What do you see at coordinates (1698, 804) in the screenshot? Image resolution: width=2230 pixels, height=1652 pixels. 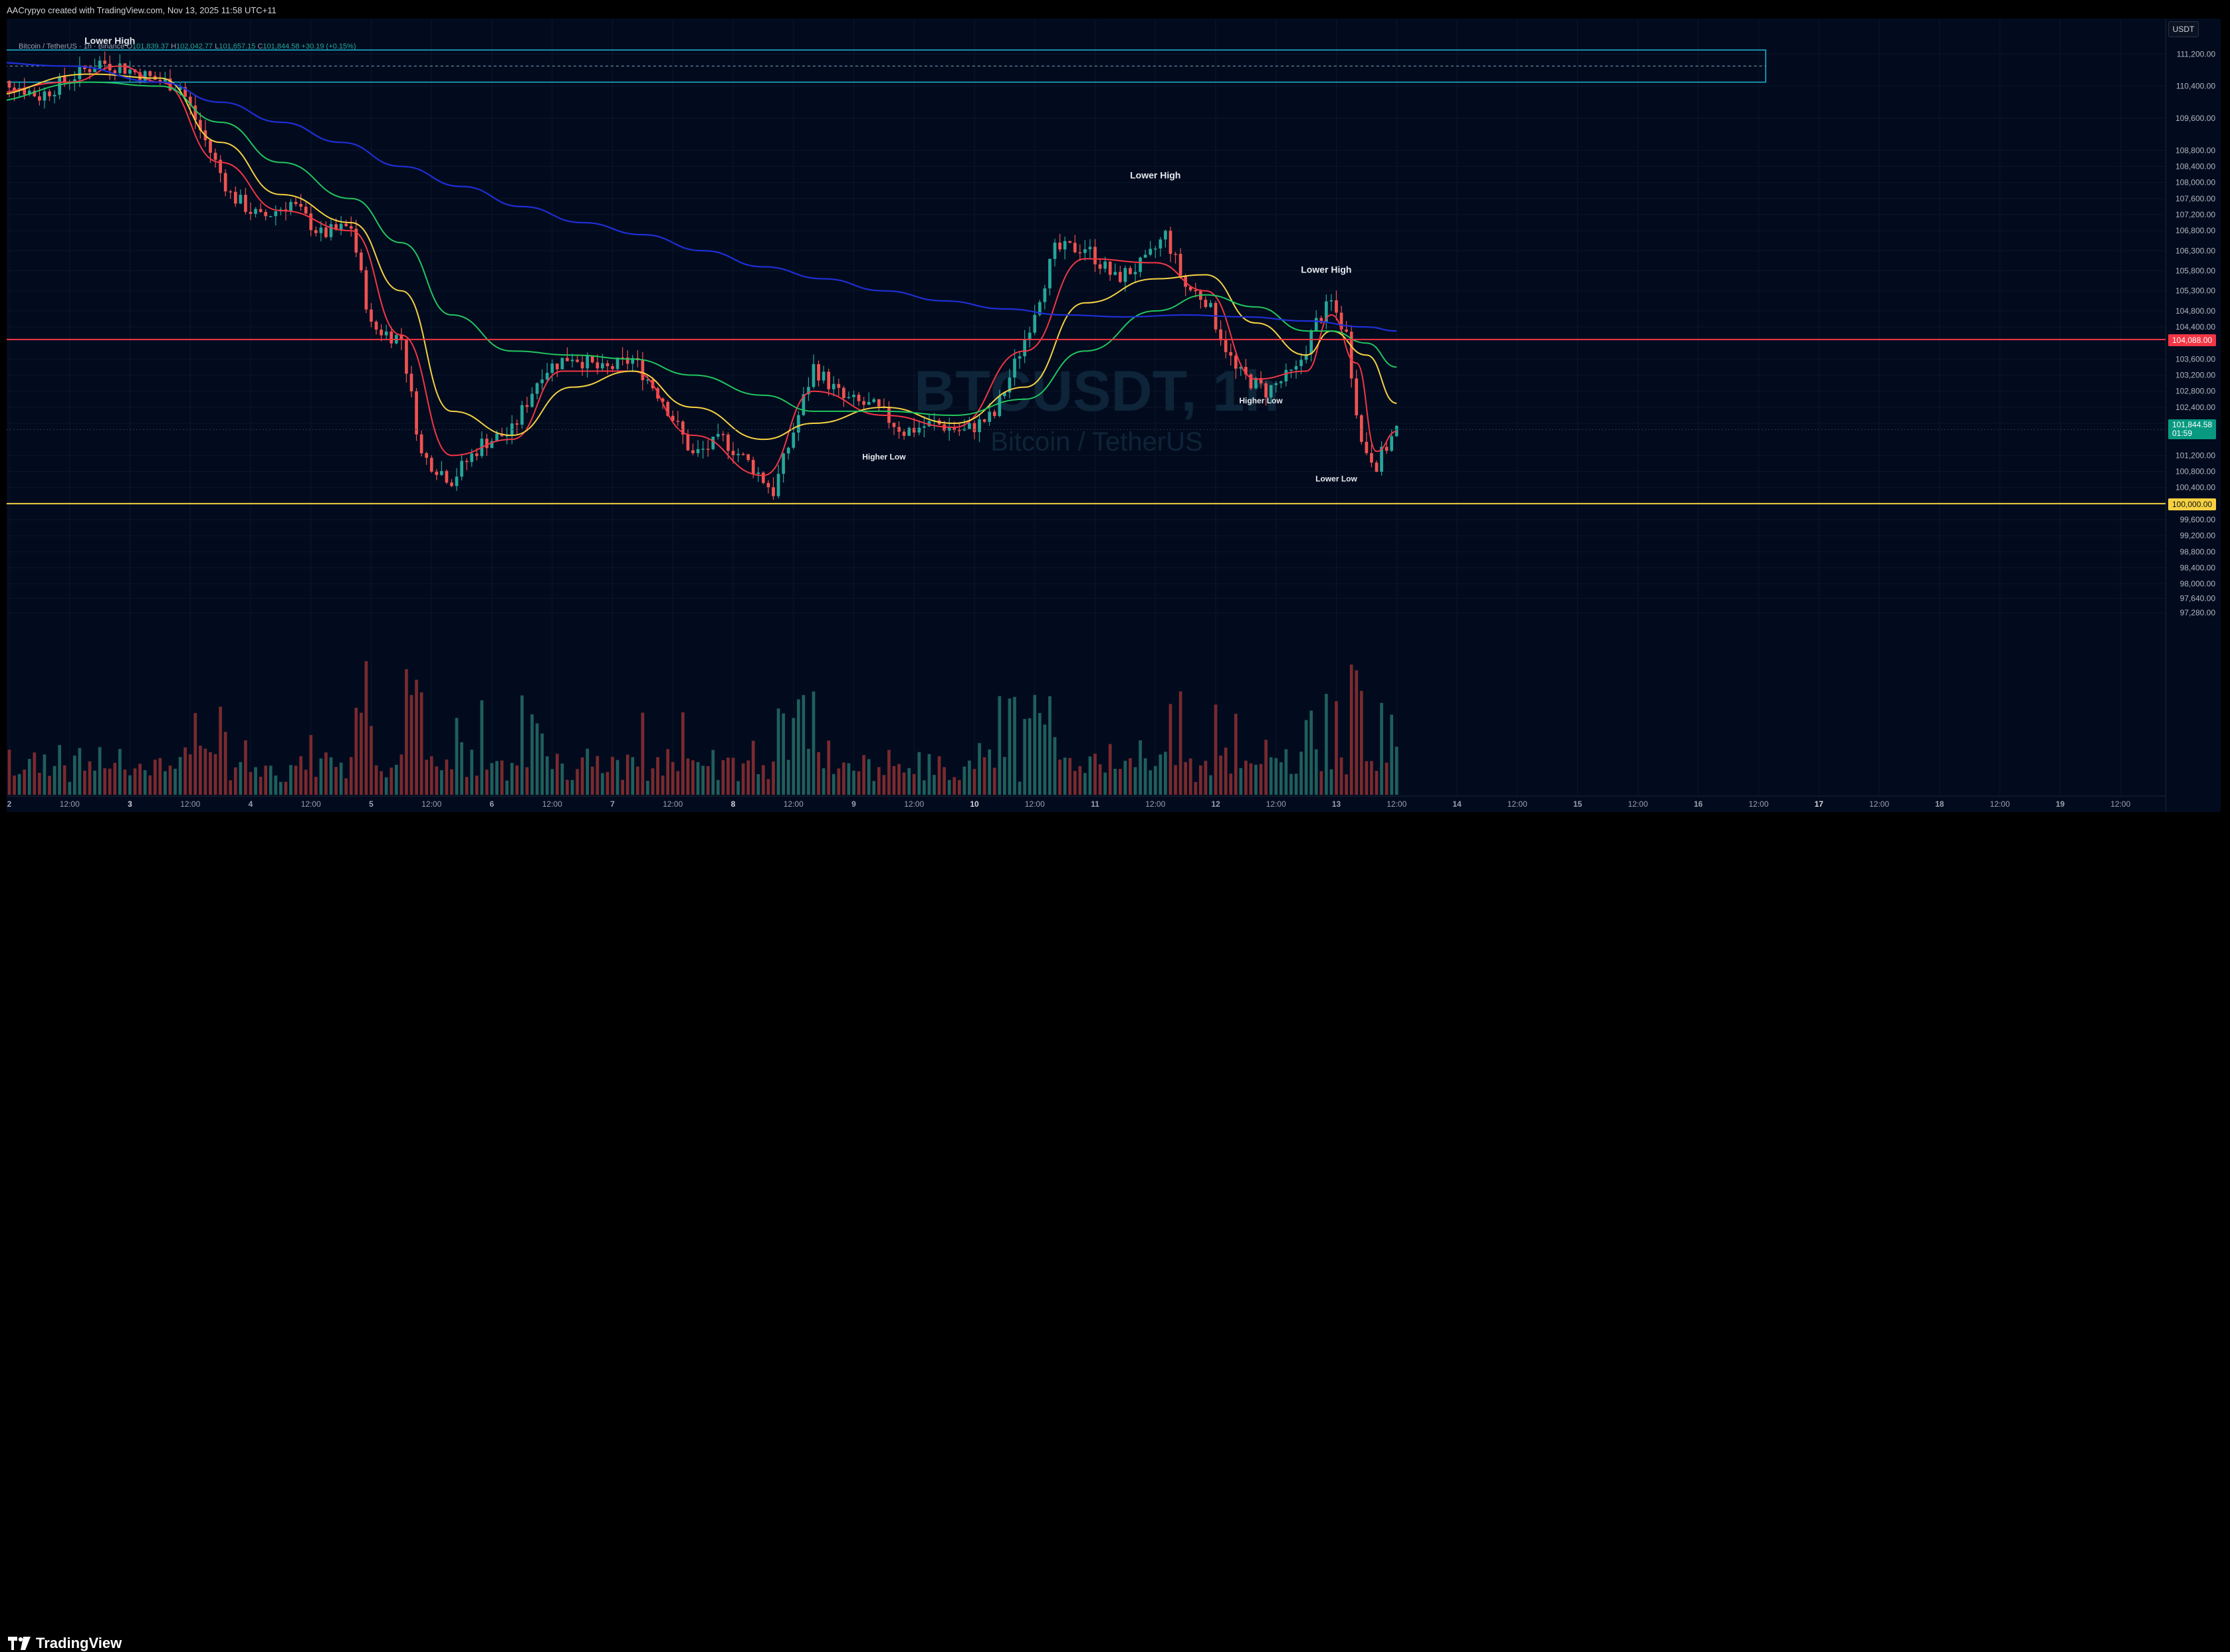 I see `time-tick-label: 16` at bounding box center [1698, 804].